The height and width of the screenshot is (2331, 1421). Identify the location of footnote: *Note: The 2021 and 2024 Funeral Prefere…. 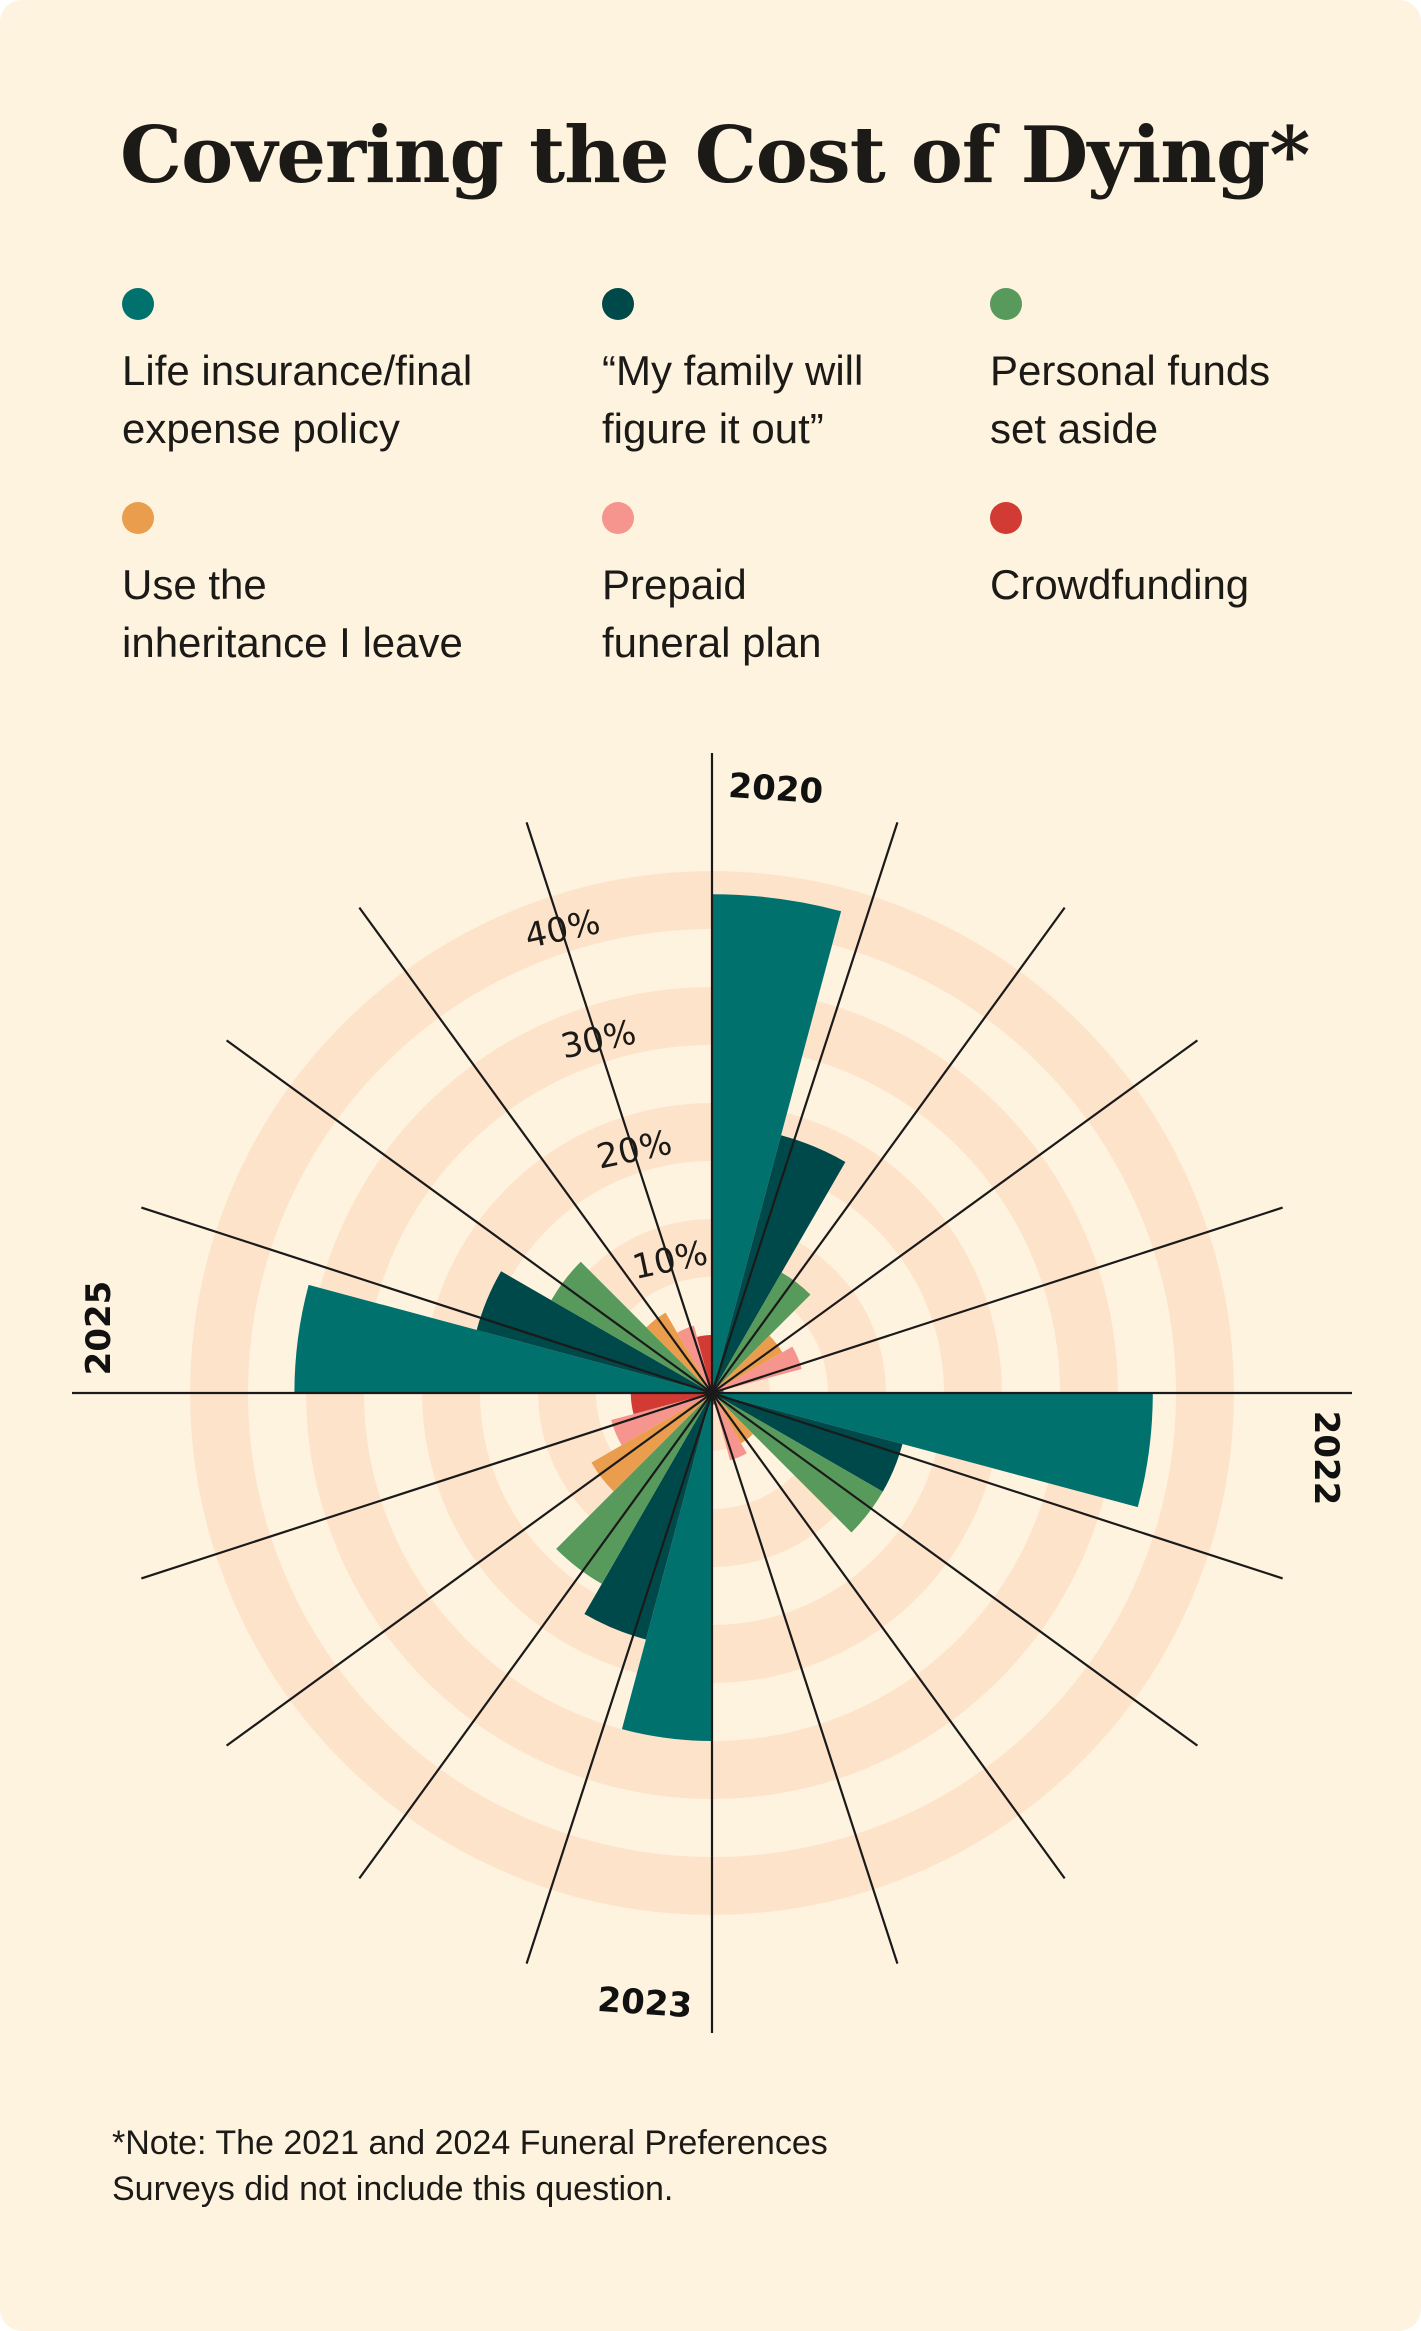
(470, 2166).